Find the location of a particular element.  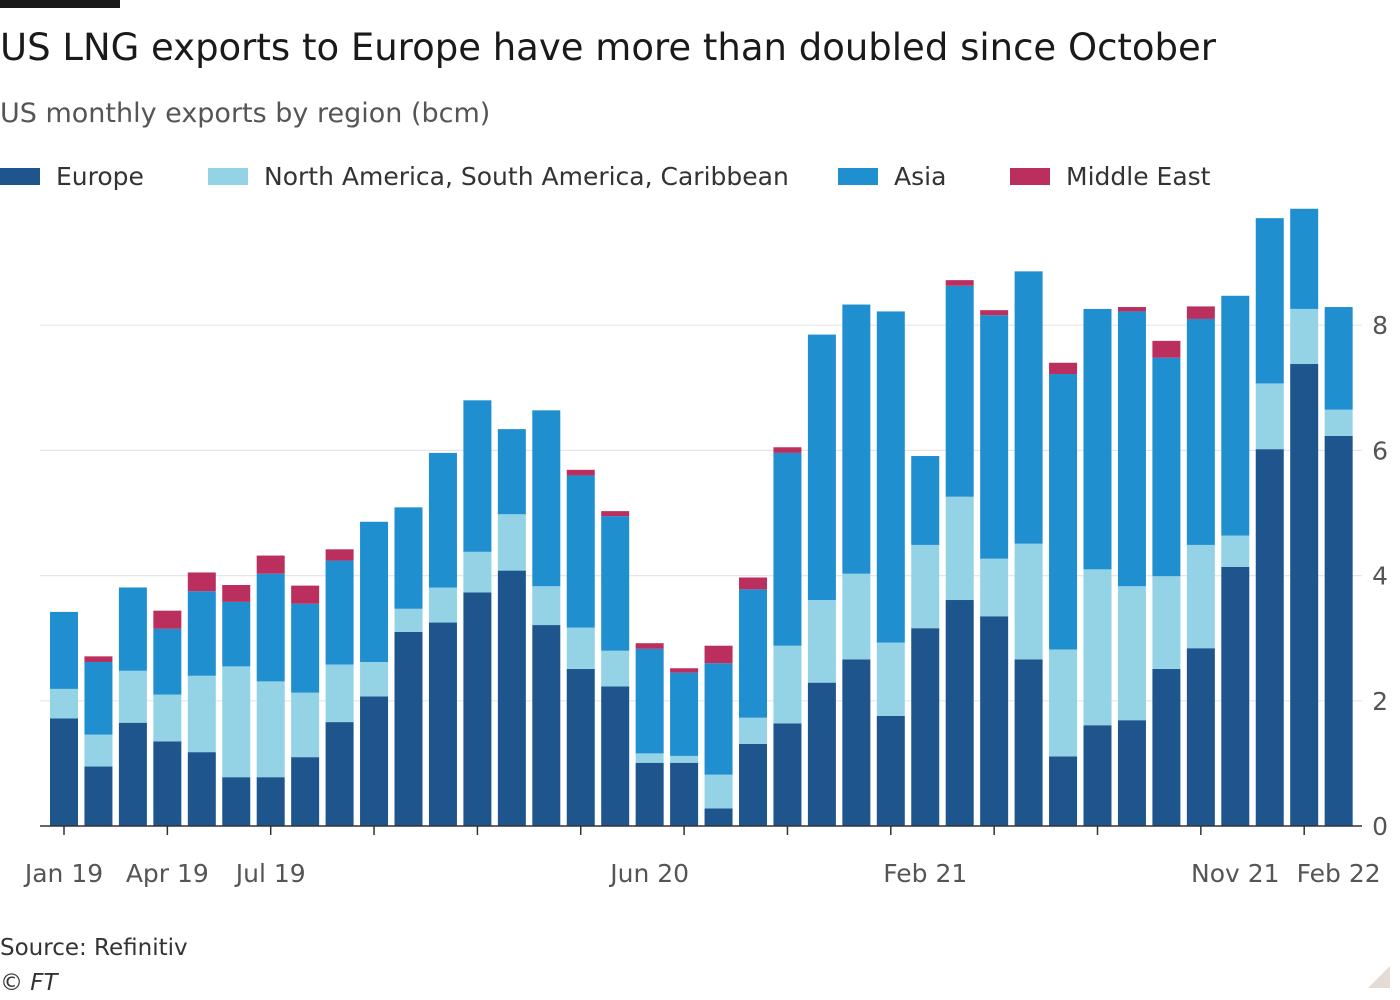

legend-item-middle-east: Middle East is located at coordinates (1110, 176).